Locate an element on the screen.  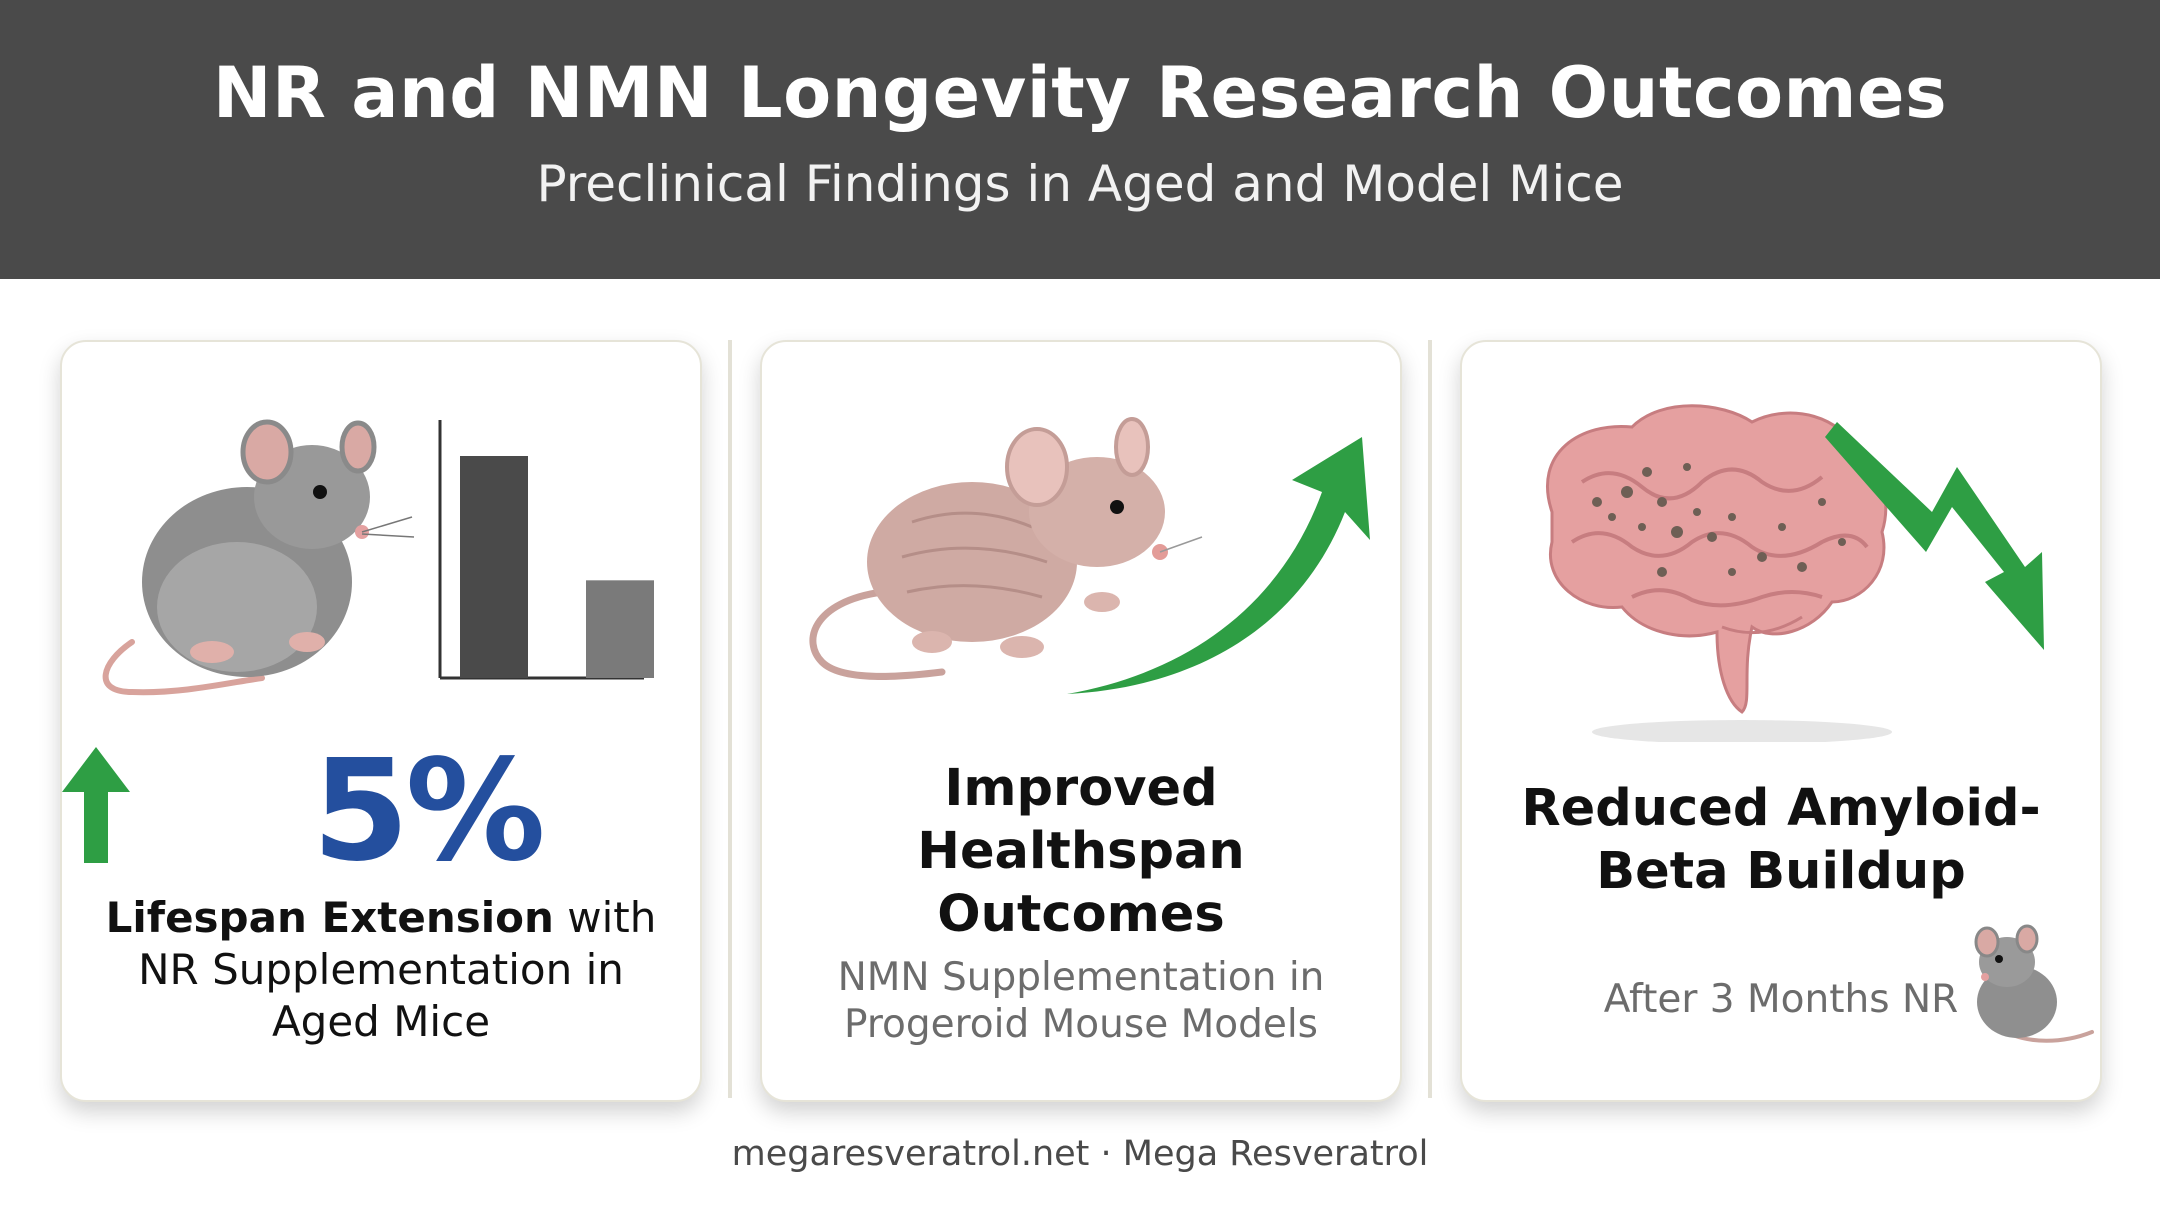
lifespan-description-bold: Lifespan Extension is located at coordinates (329, 917).